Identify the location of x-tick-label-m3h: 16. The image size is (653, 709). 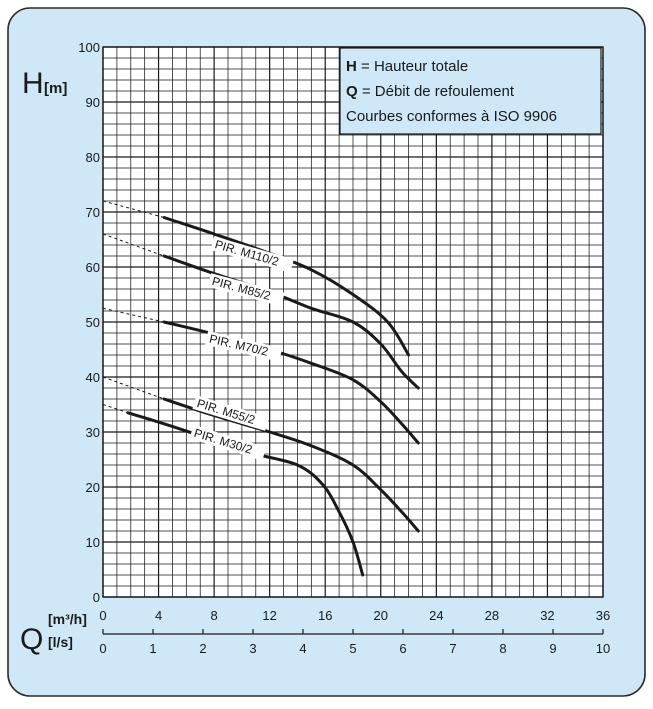
(325, 615).